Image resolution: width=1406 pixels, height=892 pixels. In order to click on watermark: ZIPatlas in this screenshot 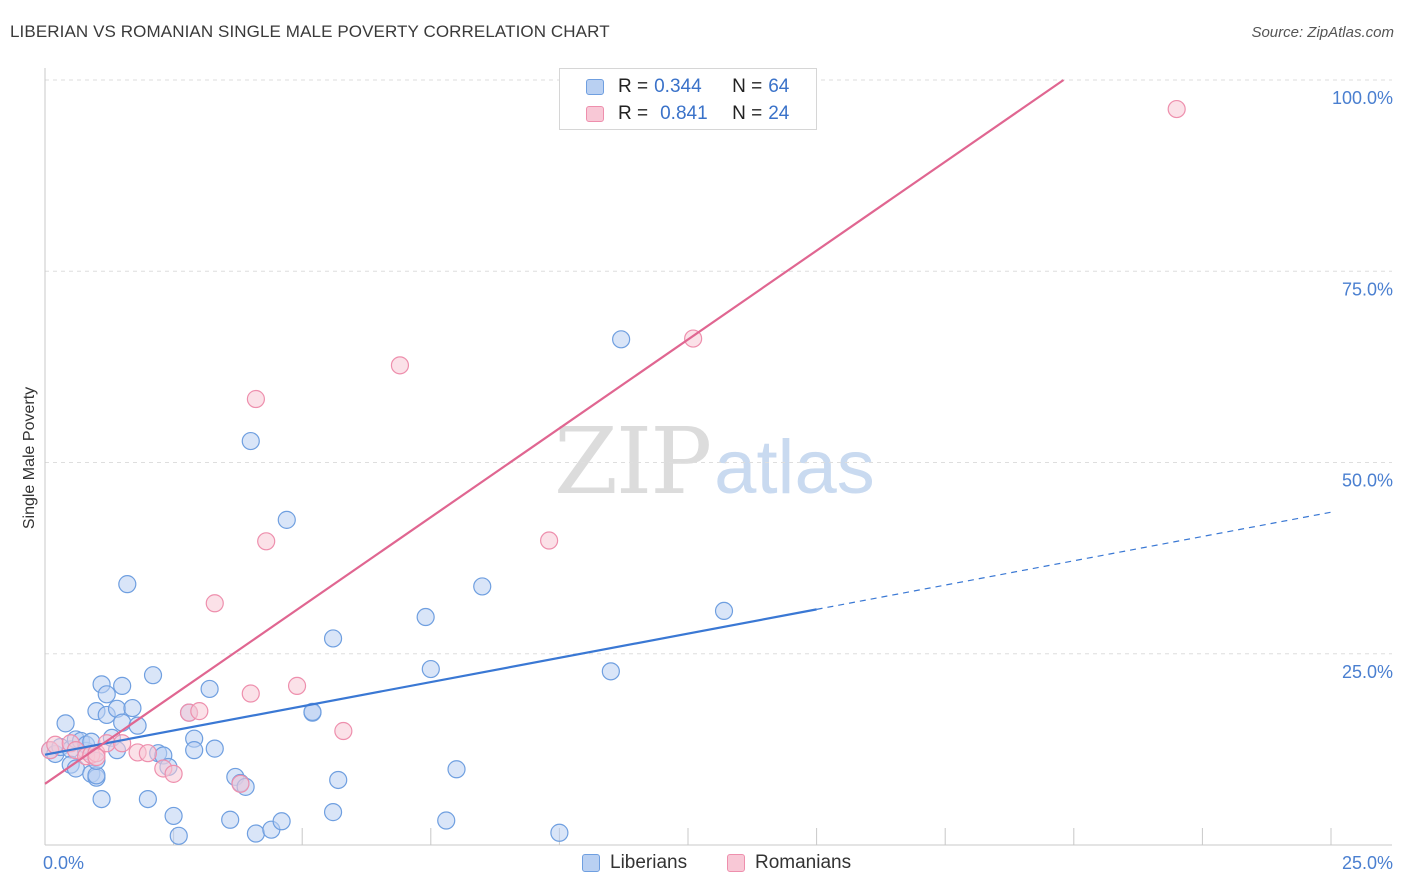, I will do `click(714, 461)`.